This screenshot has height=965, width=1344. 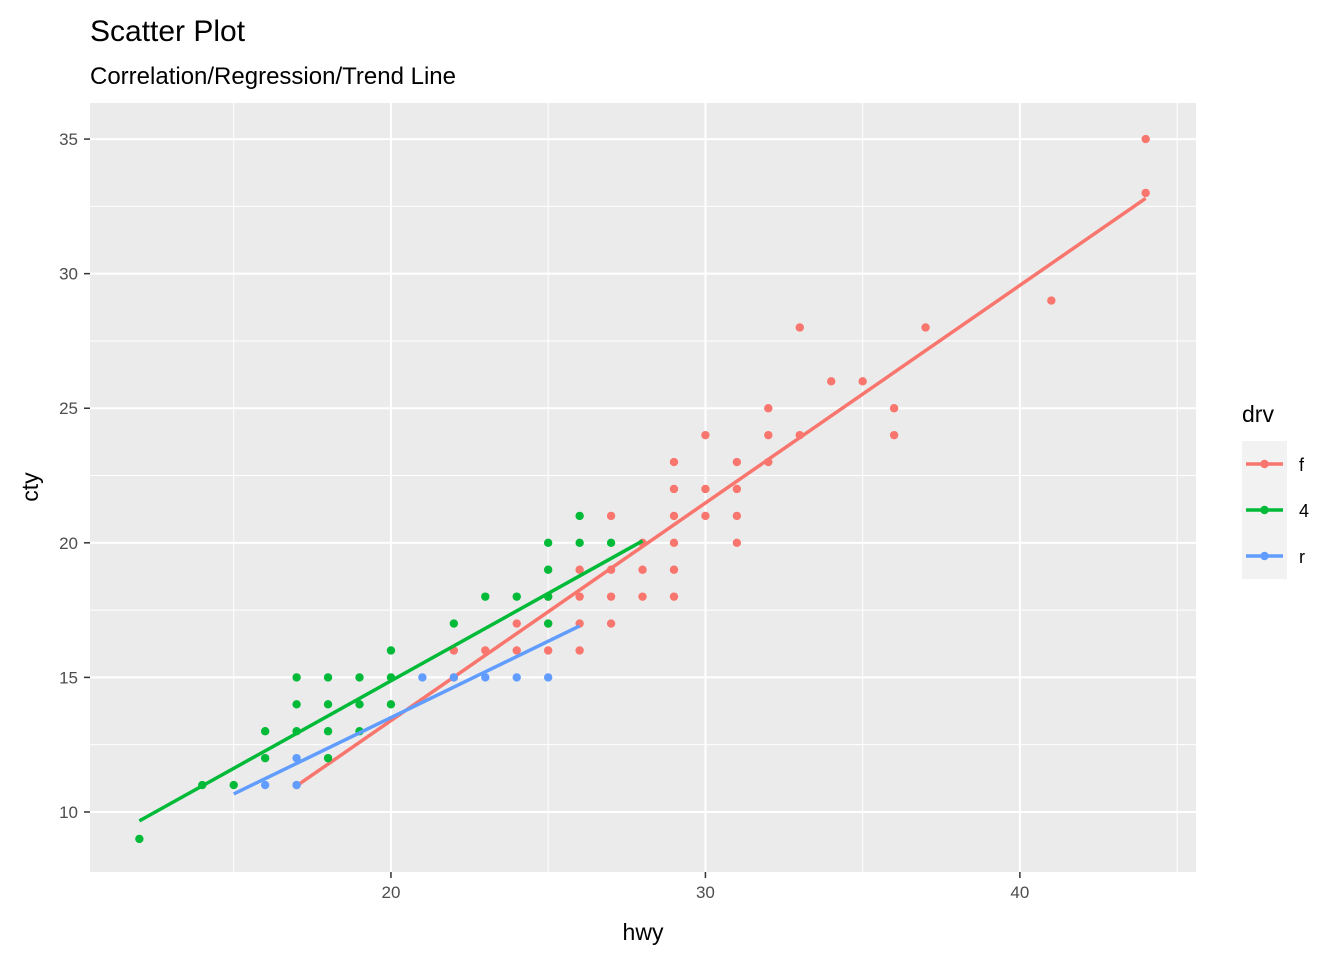 What do you see at coordinates (273, 76) in the screenshot?
I see `chart-subtitle: Correlation/Regression/Trend Line` at bounding box center [273, 76].